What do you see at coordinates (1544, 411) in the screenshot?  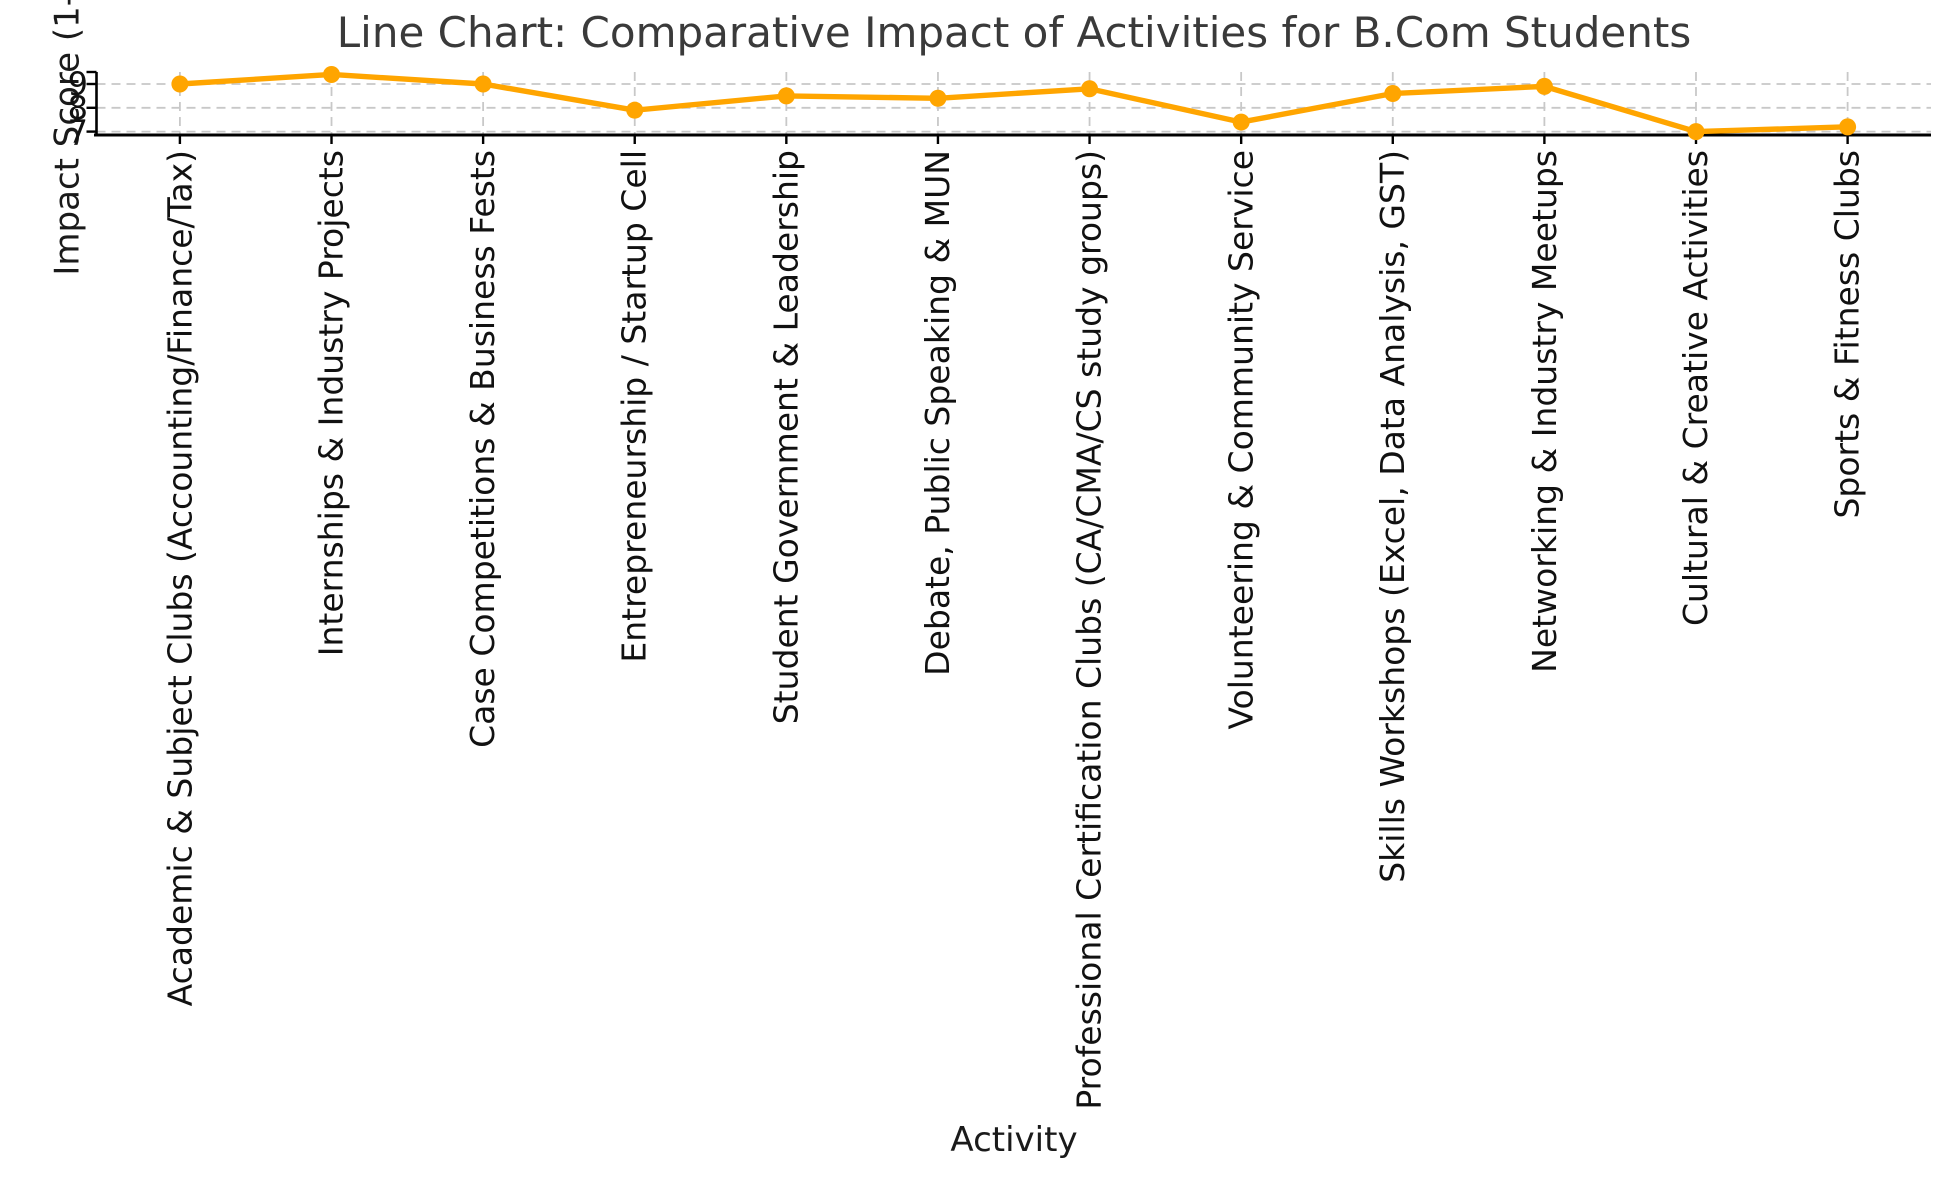 I see `x-tick-label: Networking & Industry Meetups` at bounding box center [1544, 411].